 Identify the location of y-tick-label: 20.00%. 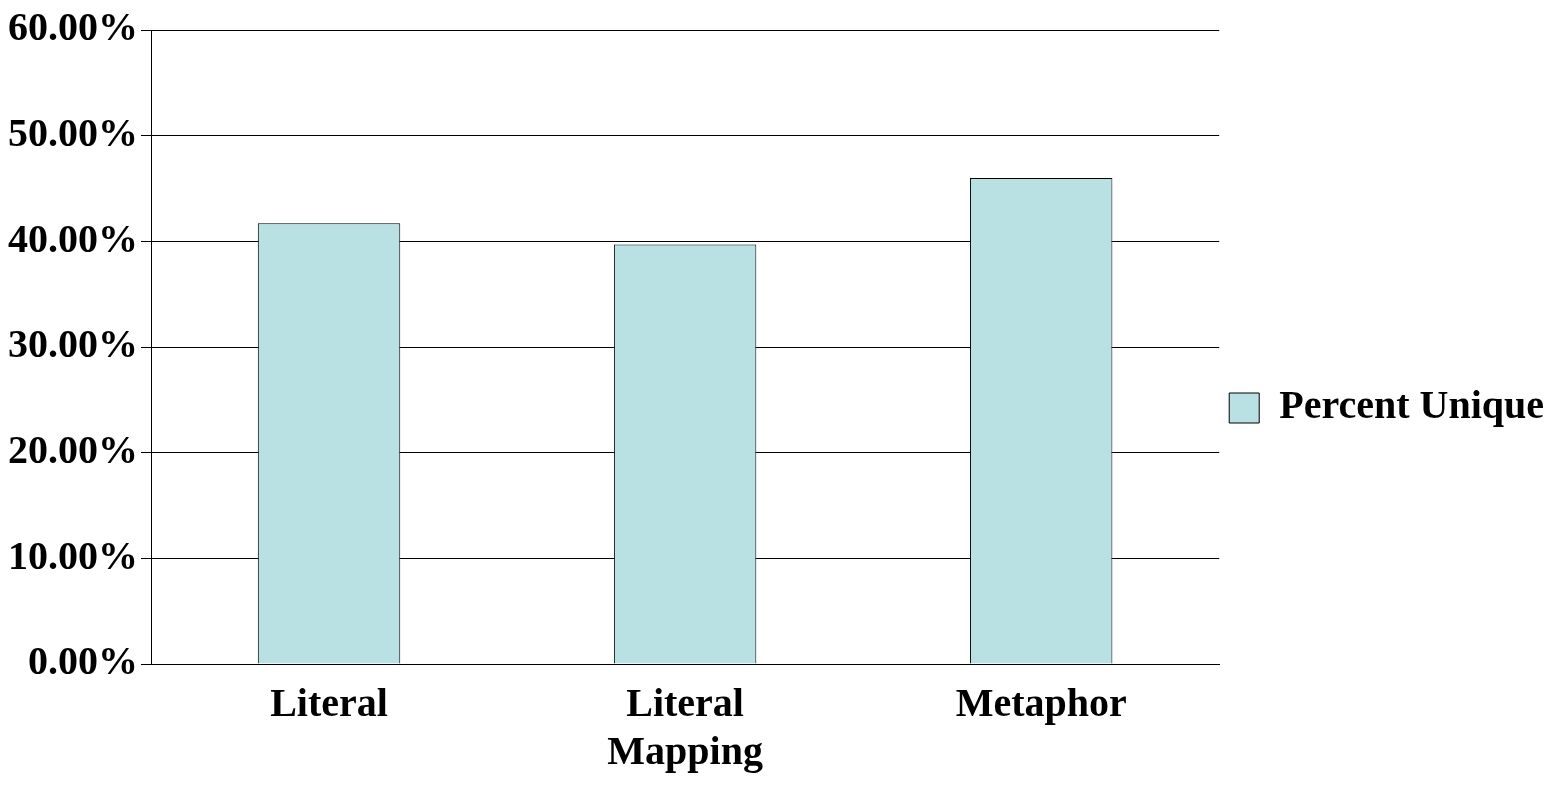
(73, 449).